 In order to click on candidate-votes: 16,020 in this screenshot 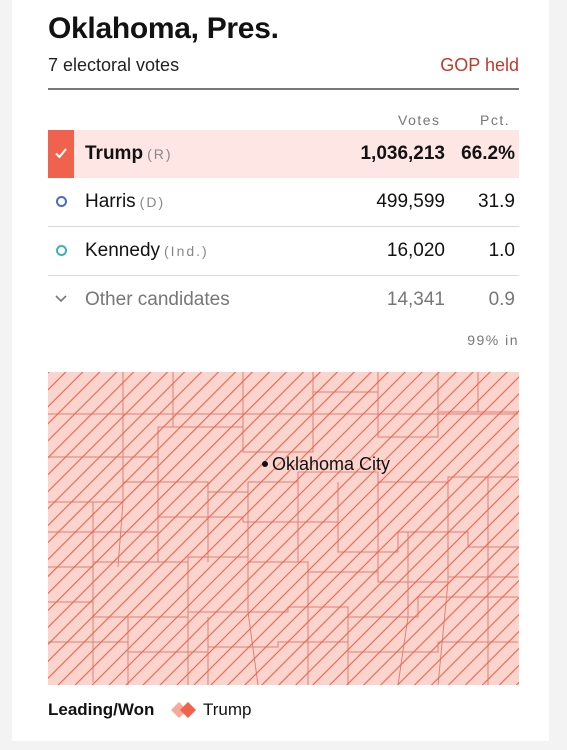, I will do `click(415, 250)`.